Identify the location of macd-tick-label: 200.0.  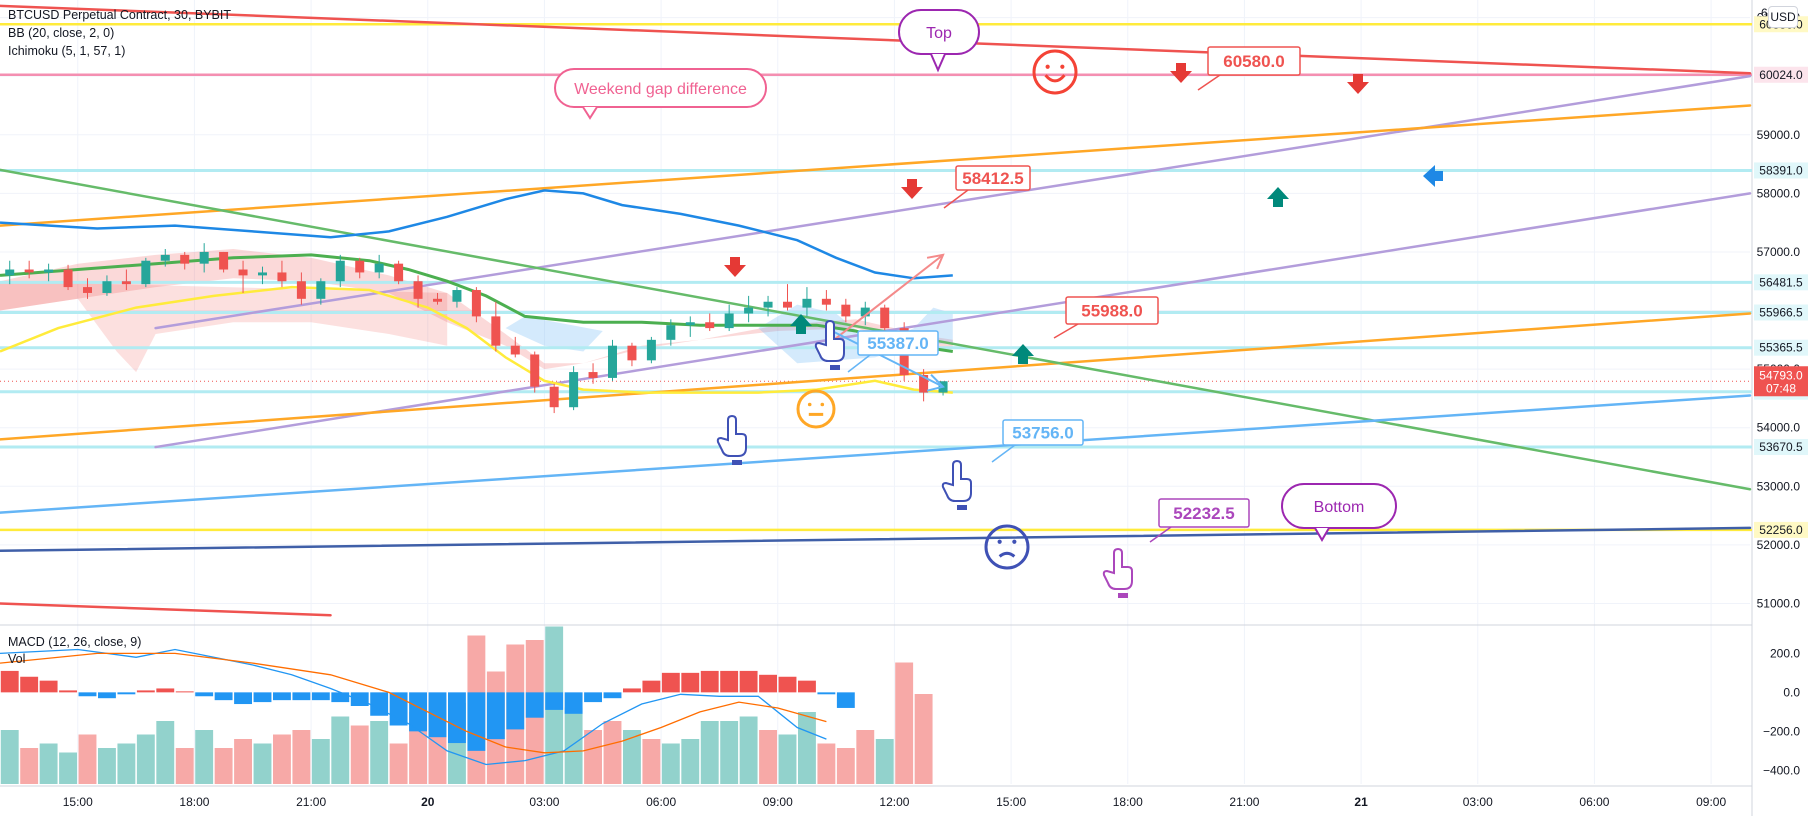
(1785, 653).